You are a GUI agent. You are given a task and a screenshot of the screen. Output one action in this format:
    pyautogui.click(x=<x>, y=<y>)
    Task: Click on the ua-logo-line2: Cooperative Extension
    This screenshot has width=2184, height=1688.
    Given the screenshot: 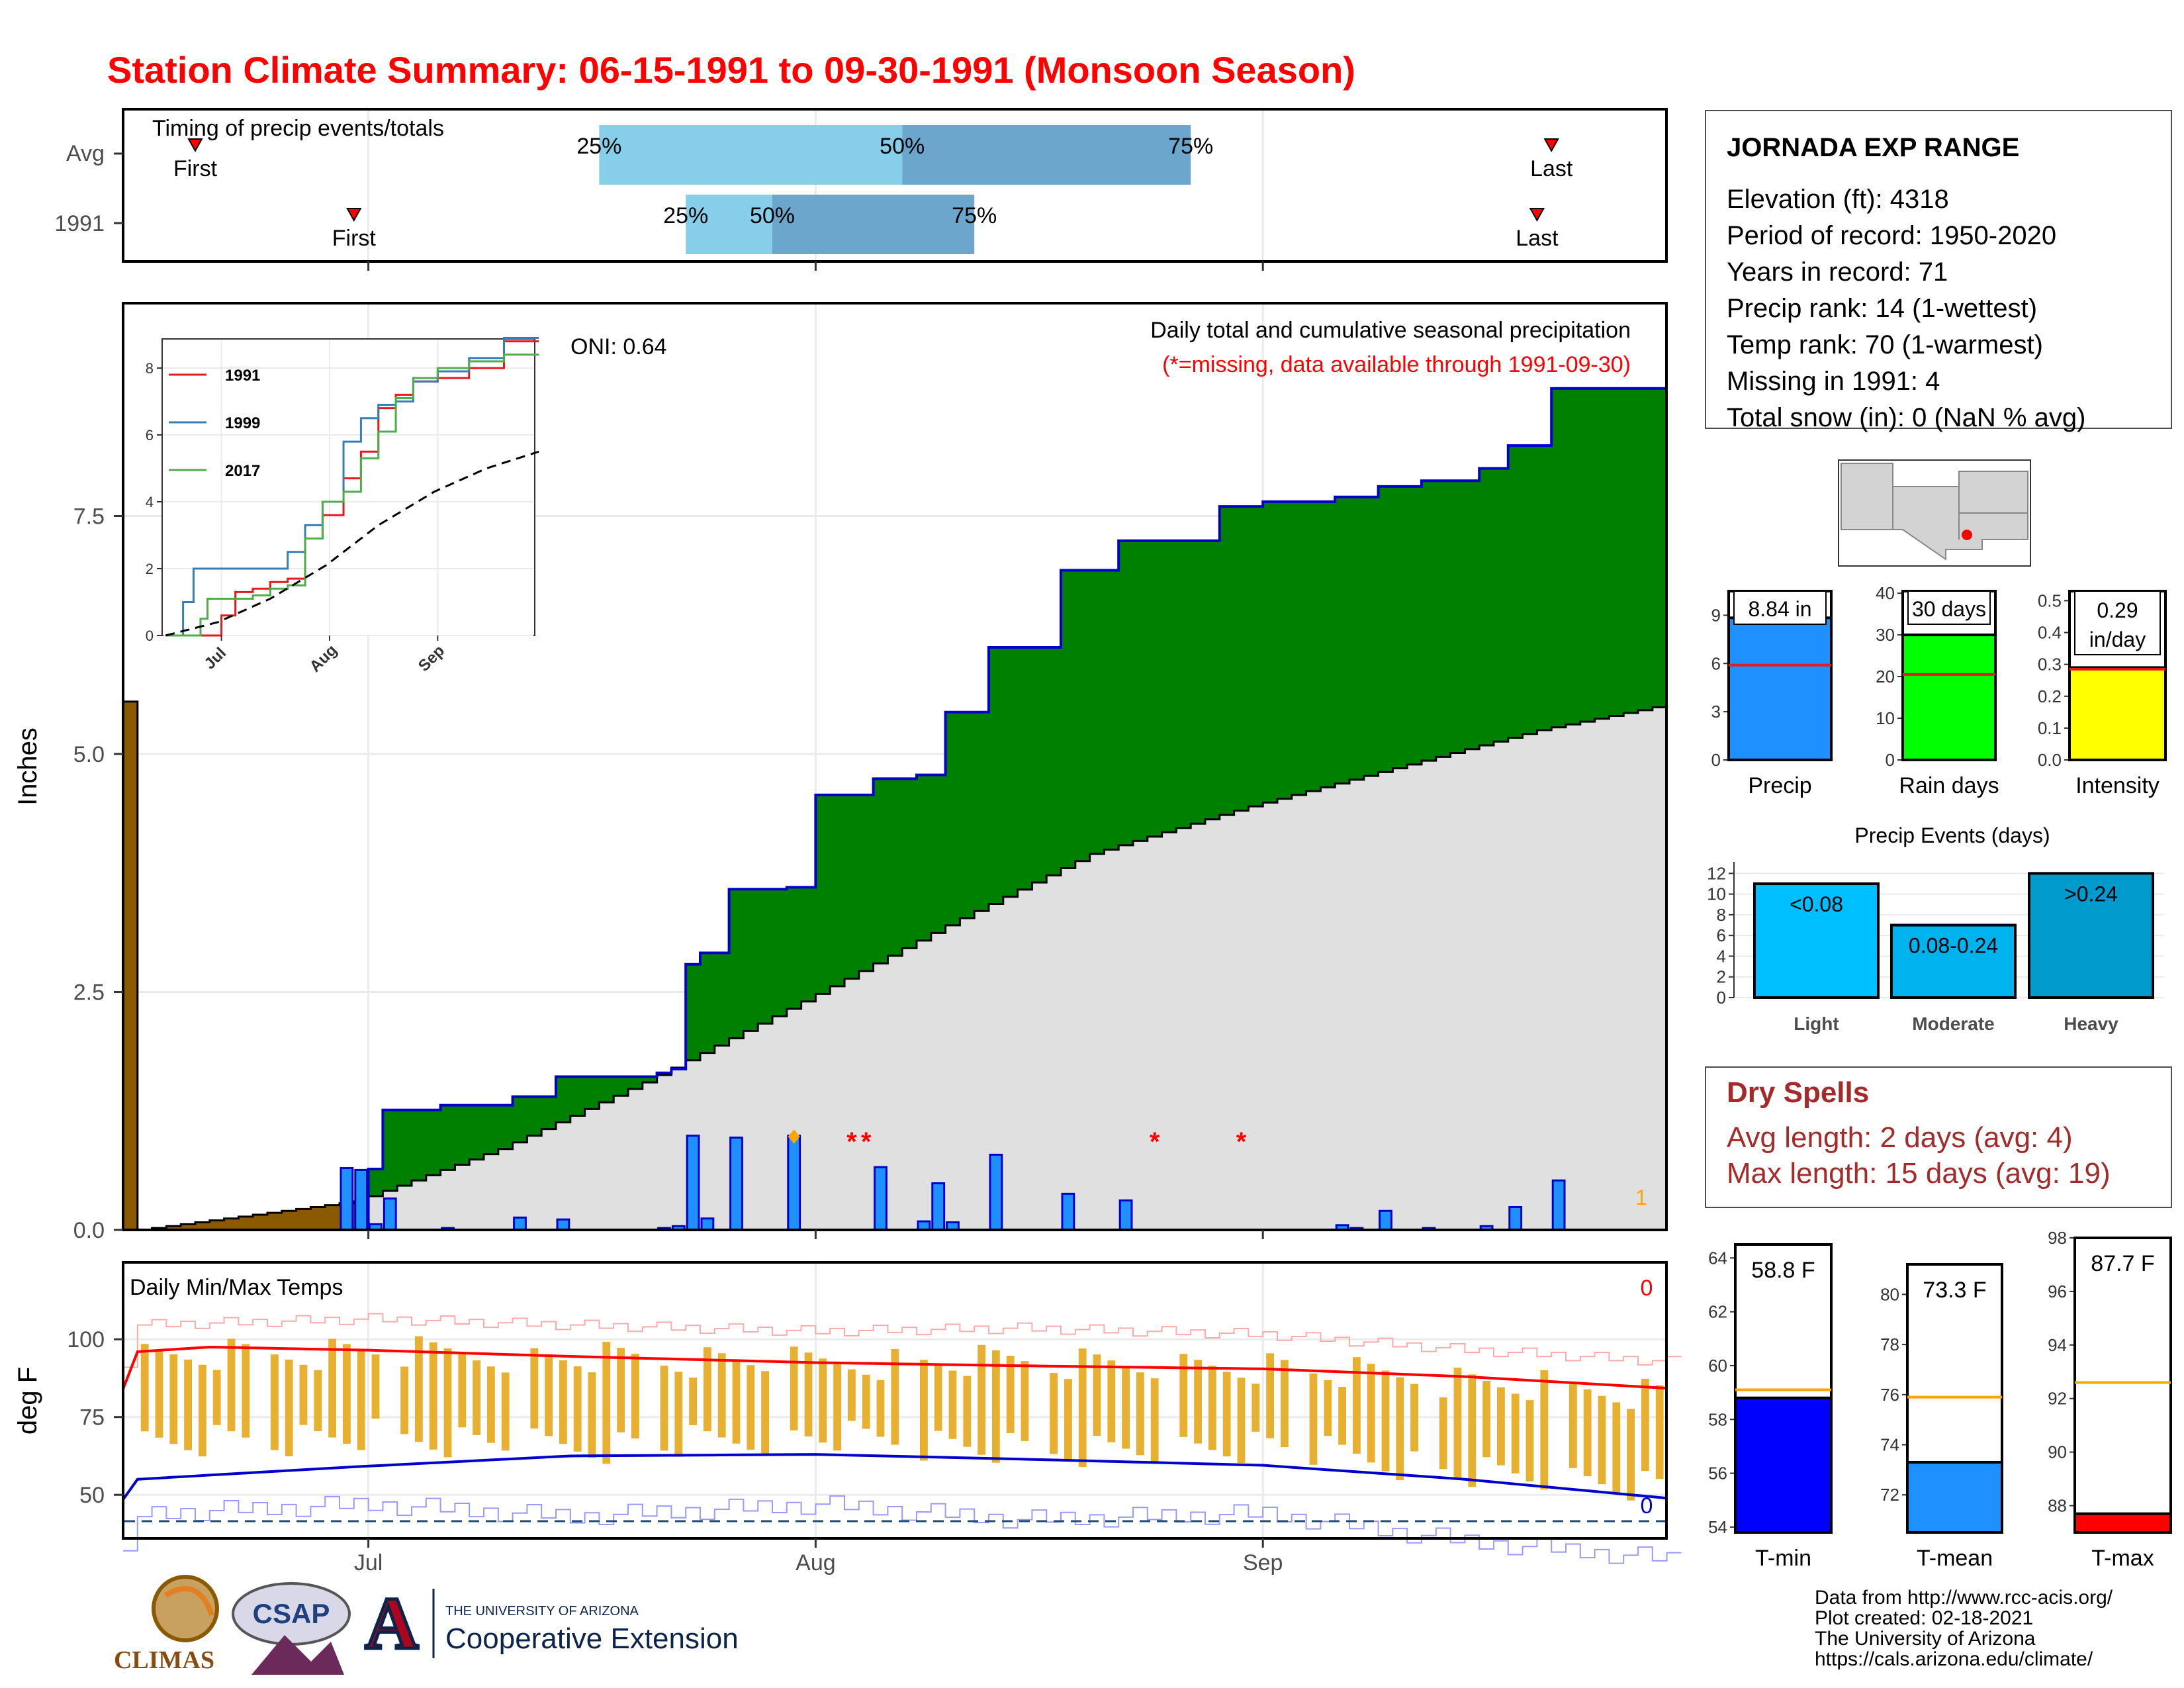 What is the action you would take?
    pyautogui.click(x=592, y=1638)
    